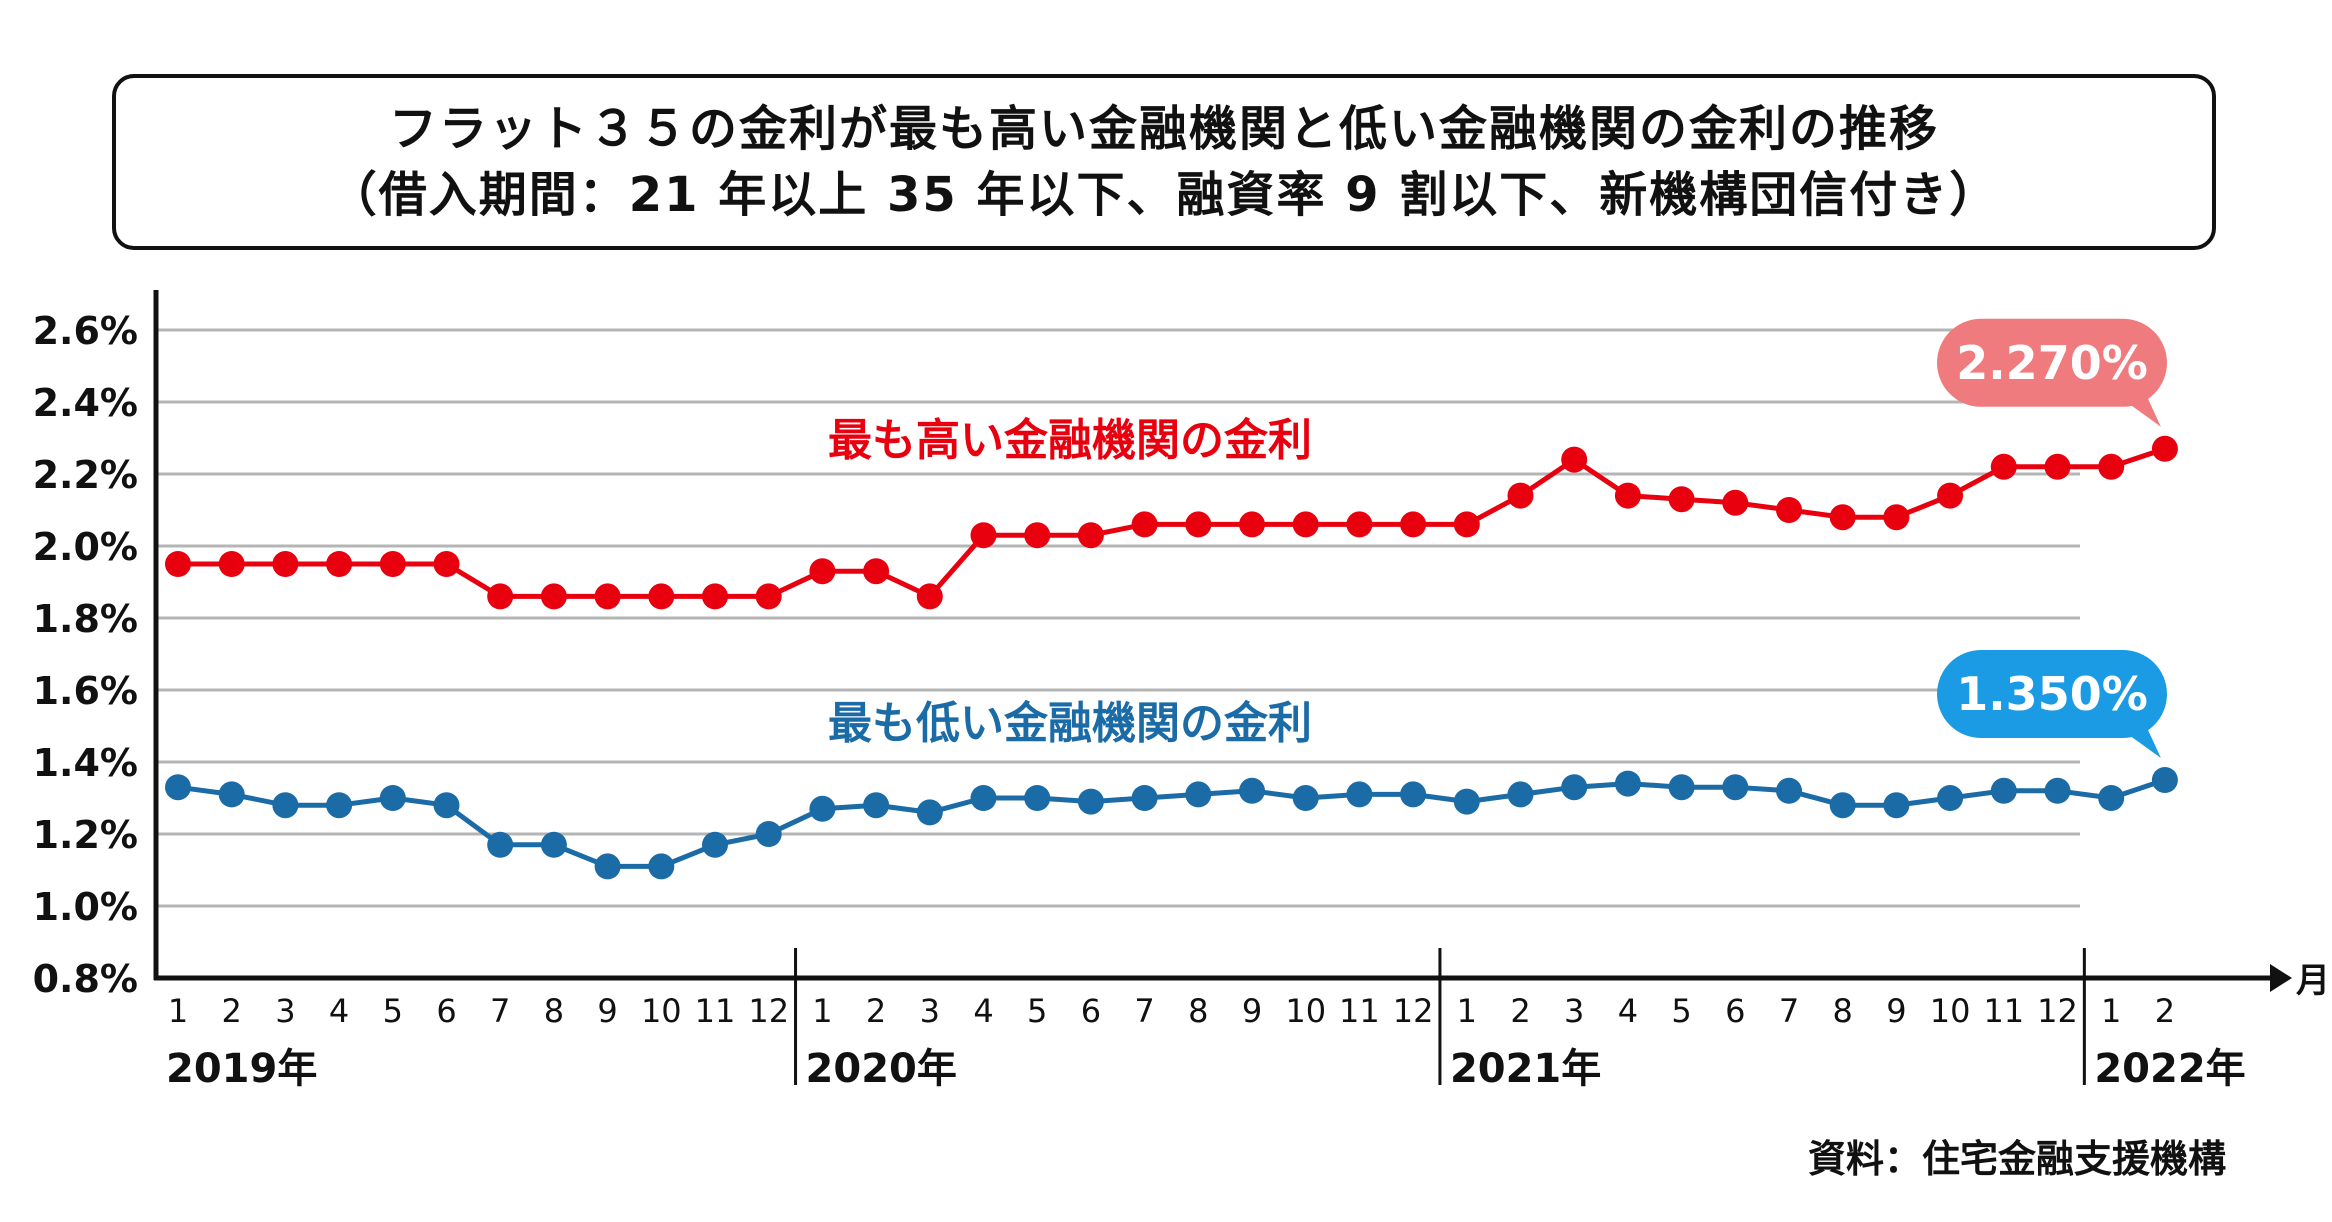 The height and width of the screenshot is (1222, 2332). Describe the element at coordinates (85, 619) in the screenshot. I see `y-tick-label: 1.8%` at that location.